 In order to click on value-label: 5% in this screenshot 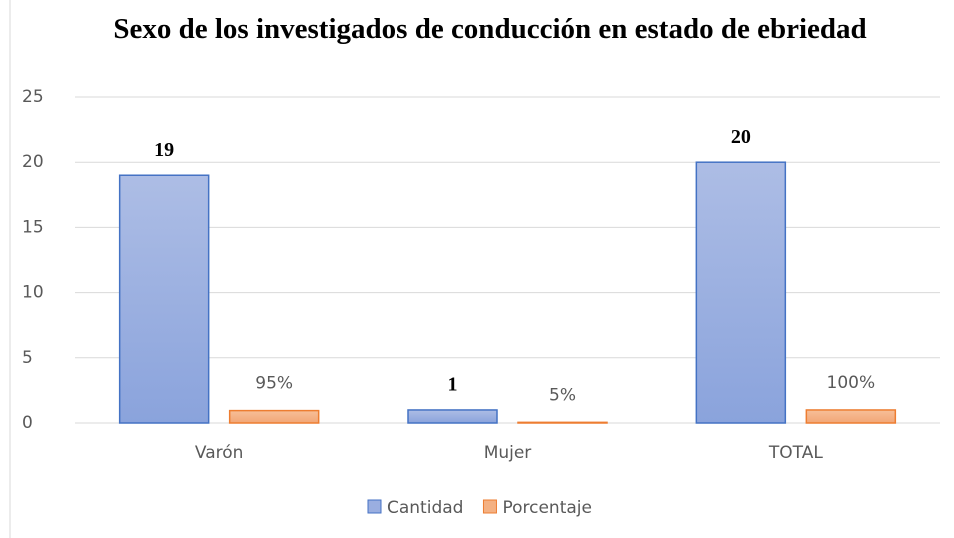, I will do `click(562, 395)`.